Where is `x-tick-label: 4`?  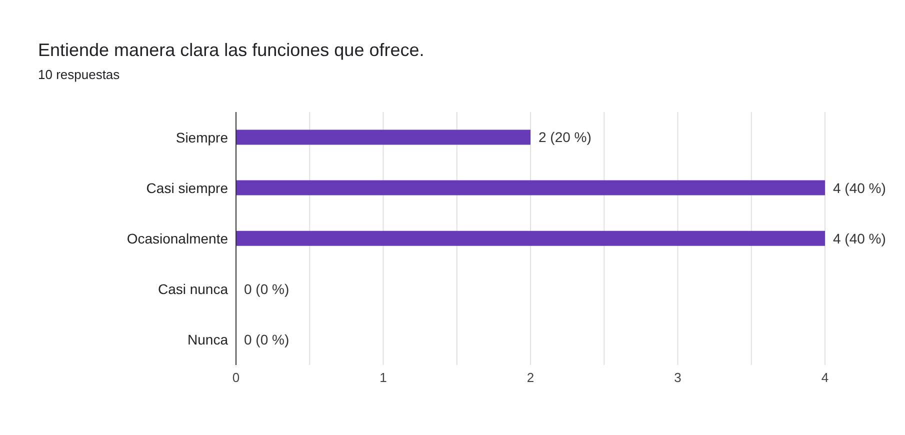 x-tick-label: 4 is located at coordinates (825, 378).